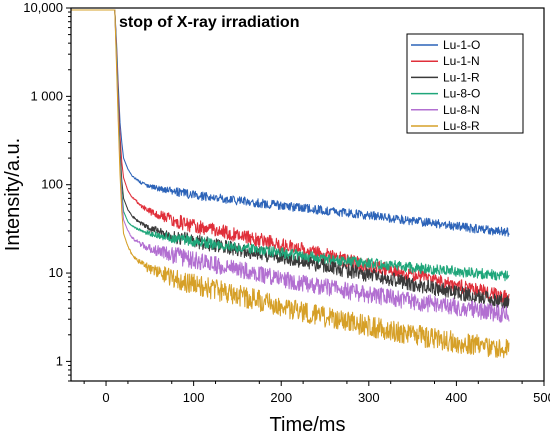  What do you see at coordinates (461, 126) in the screenshot?
I see `legend-label: Lu-8-R` at bounding box center [461, 126].